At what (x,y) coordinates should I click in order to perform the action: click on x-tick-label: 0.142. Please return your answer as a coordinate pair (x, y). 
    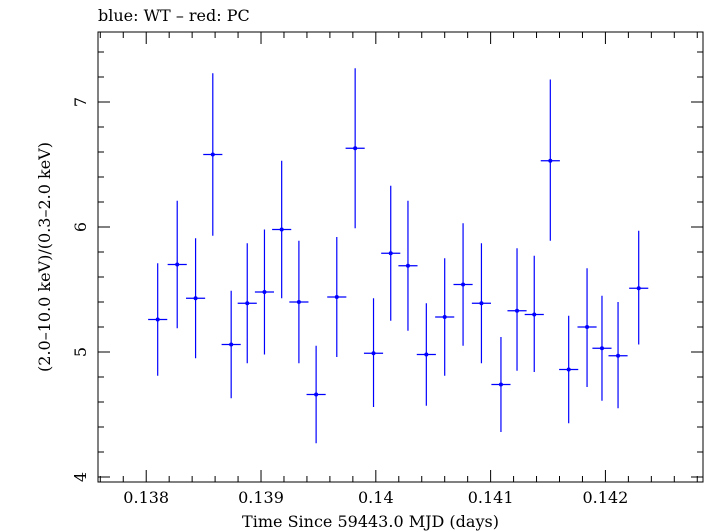
    Looking at the image, I should click on (606, 497).